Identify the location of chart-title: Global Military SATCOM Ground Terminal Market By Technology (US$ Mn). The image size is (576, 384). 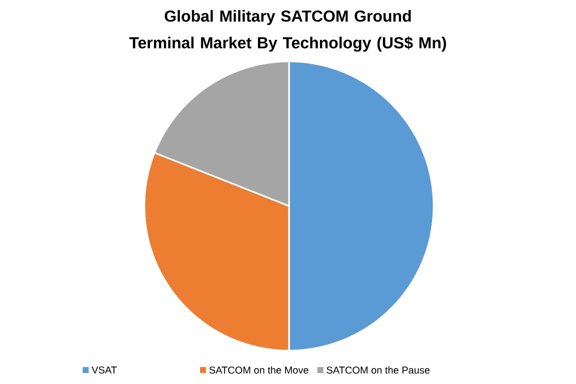
(287, 31).